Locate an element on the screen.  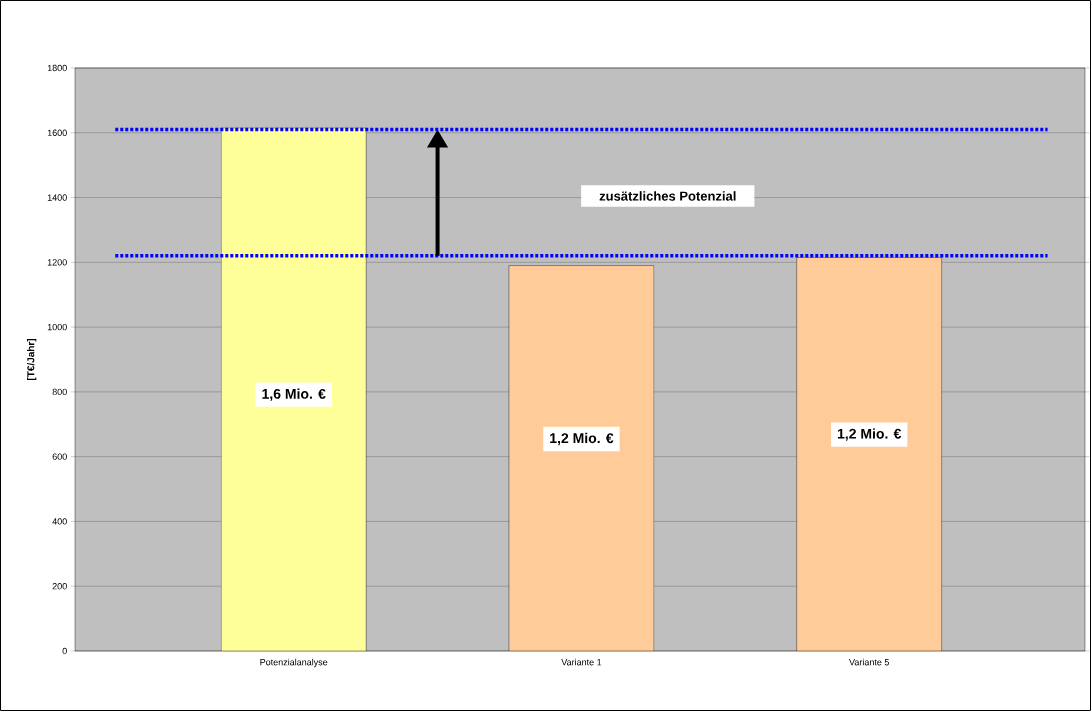
y-tick-label: 800 is located at coordinates (59, 392).